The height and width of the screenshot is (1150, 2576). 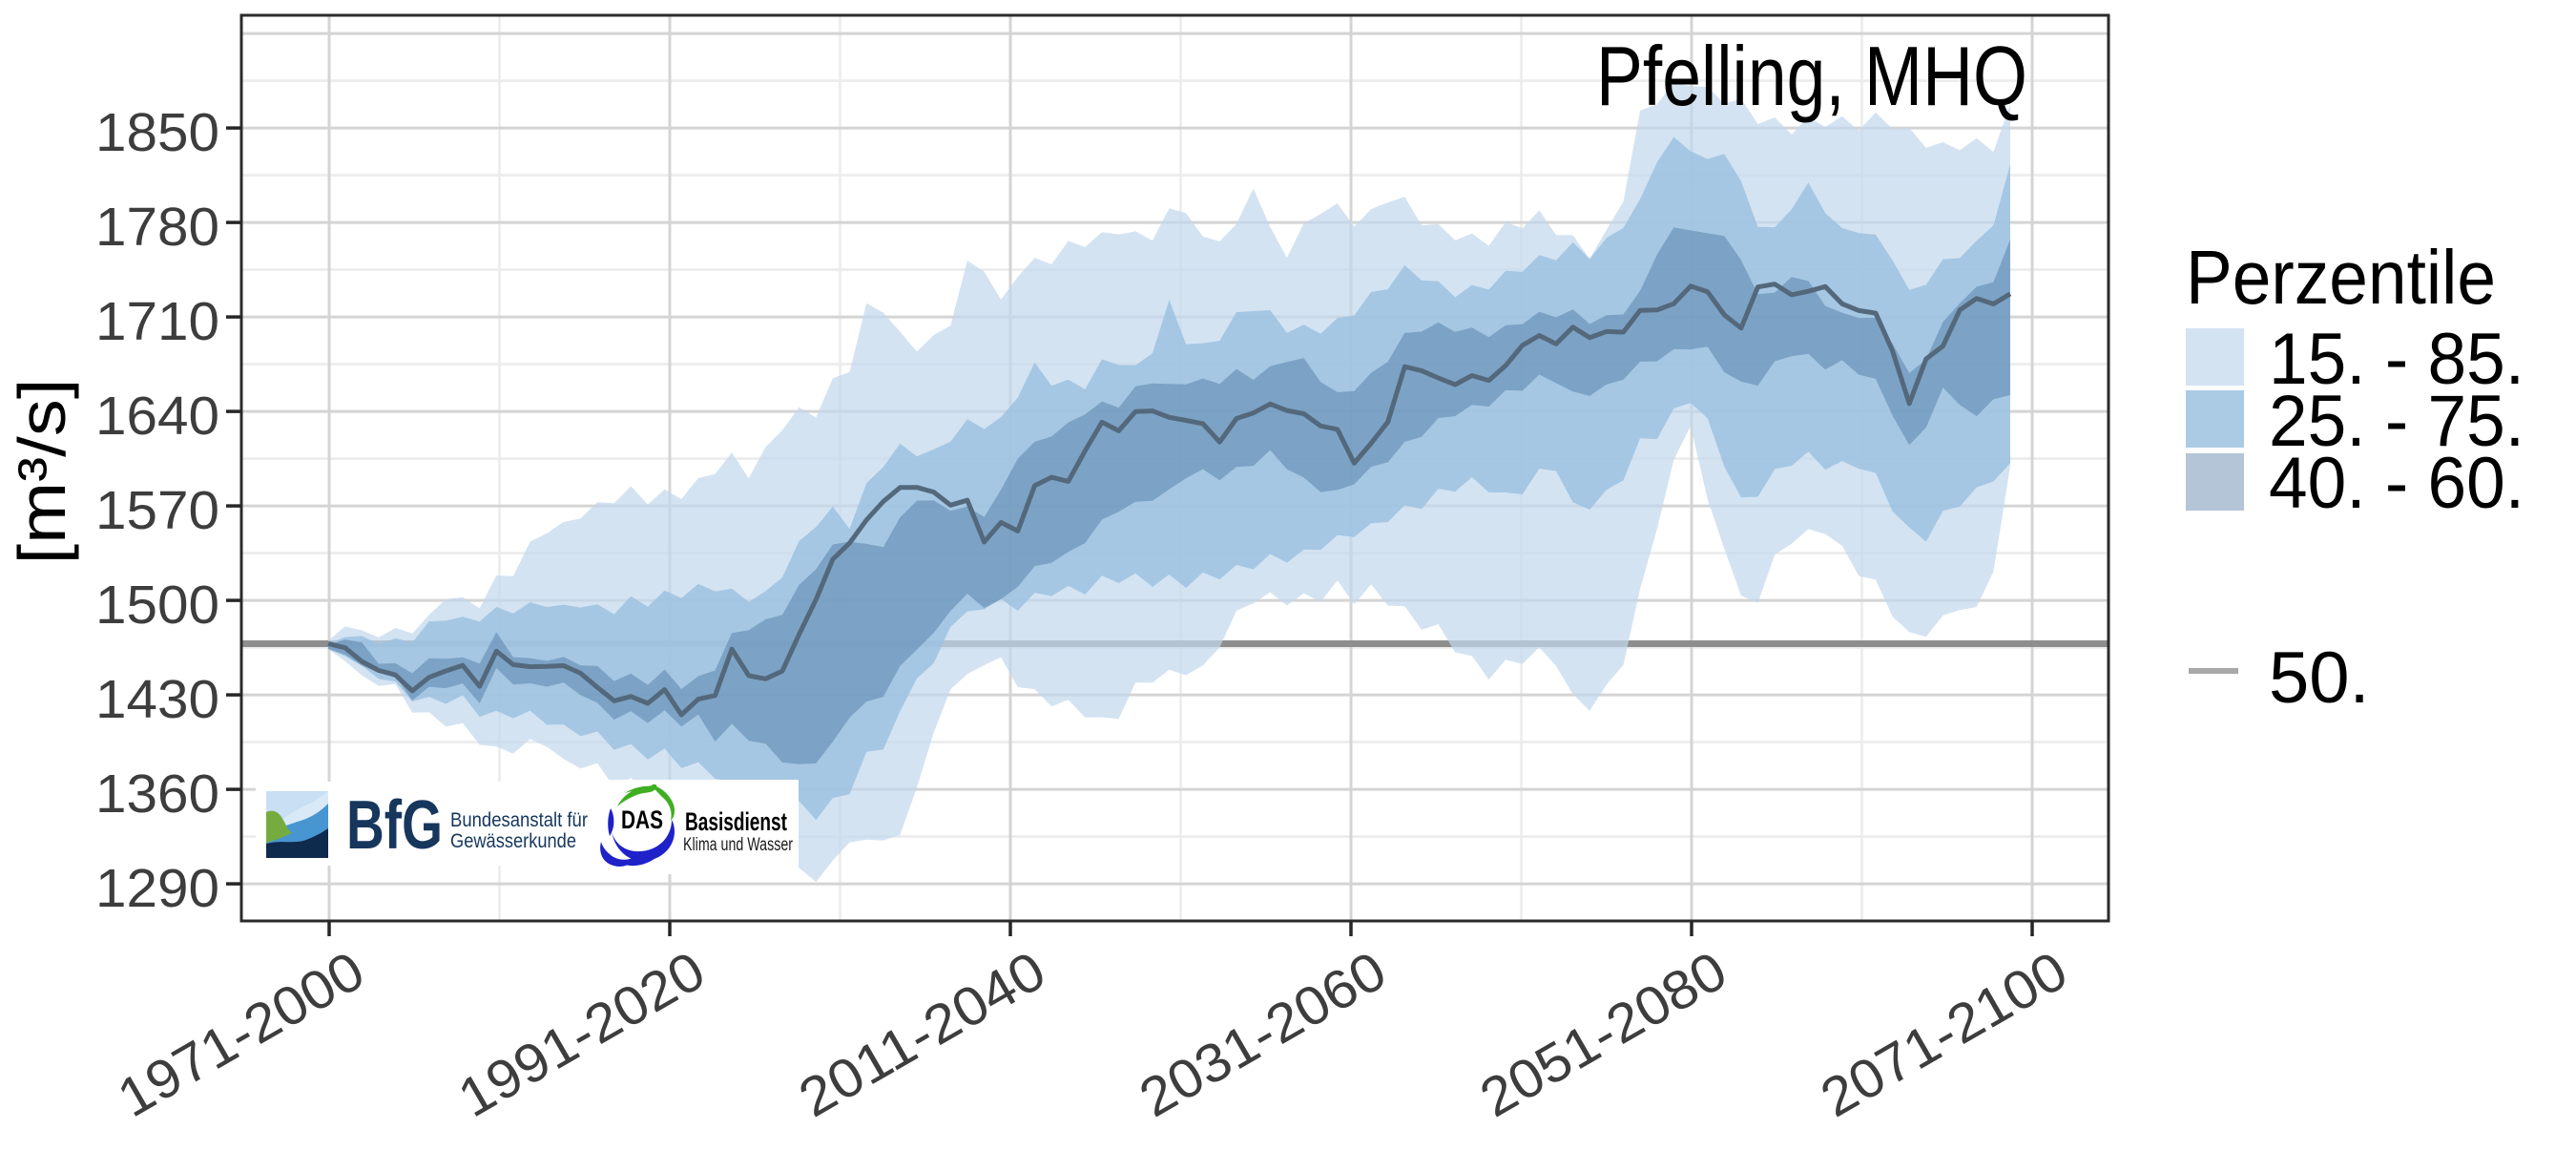 What do you see at coordinates (157, 888) in the screenshot?
I see `svg-text: 1290` at bounding box center [157, 888].